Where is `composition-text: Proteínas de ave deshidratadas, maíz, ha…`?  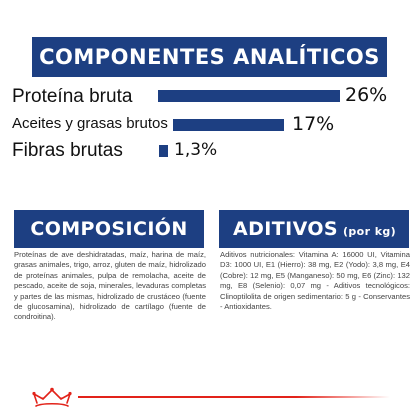
composition-text: Proteínas de ave deshidratadas, maíz, ha… is located at coordinates (110, 286).